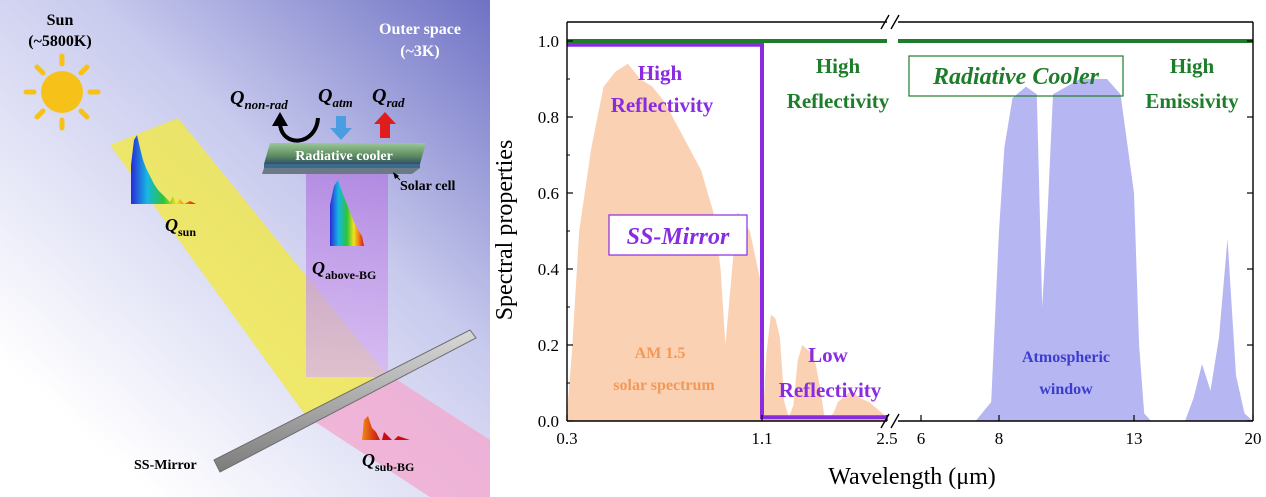 The image size is (1266, 497). I want to click on y-tick-label: 0.2, so click(548, 345).